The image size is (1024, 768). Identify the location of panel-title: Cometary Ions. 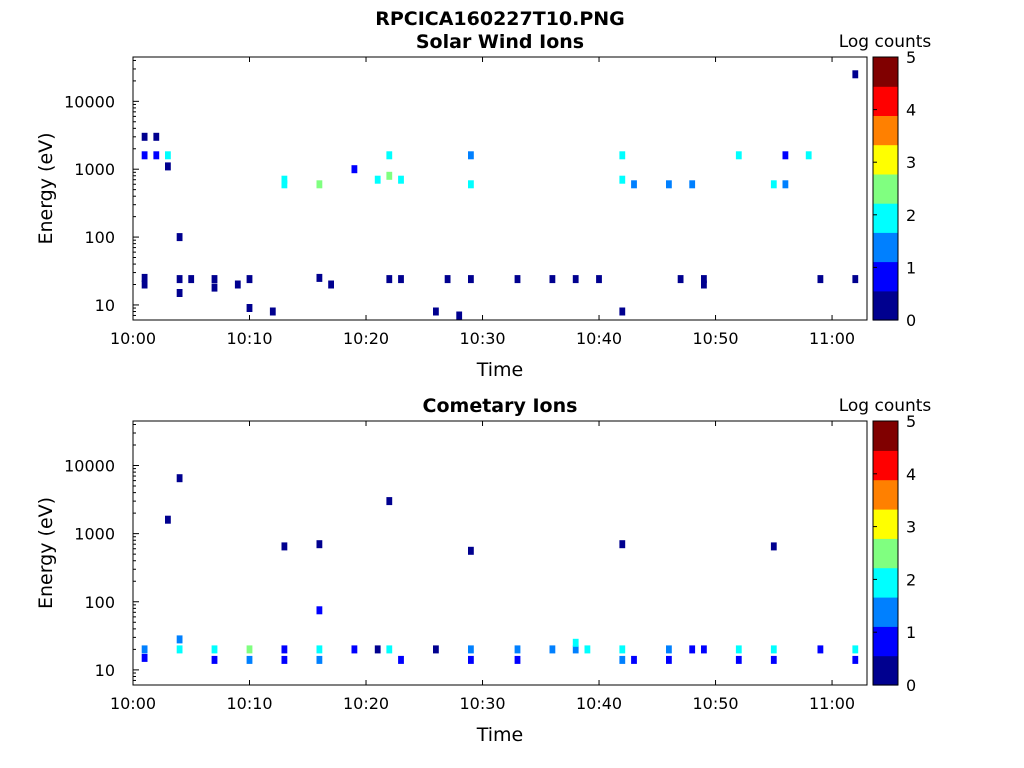
(500, 406).